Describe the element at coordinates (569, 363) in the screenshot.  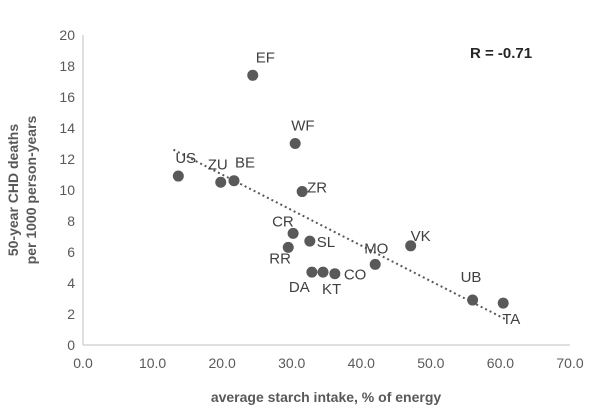
I see `x-tick-label: 70.0` at that location.